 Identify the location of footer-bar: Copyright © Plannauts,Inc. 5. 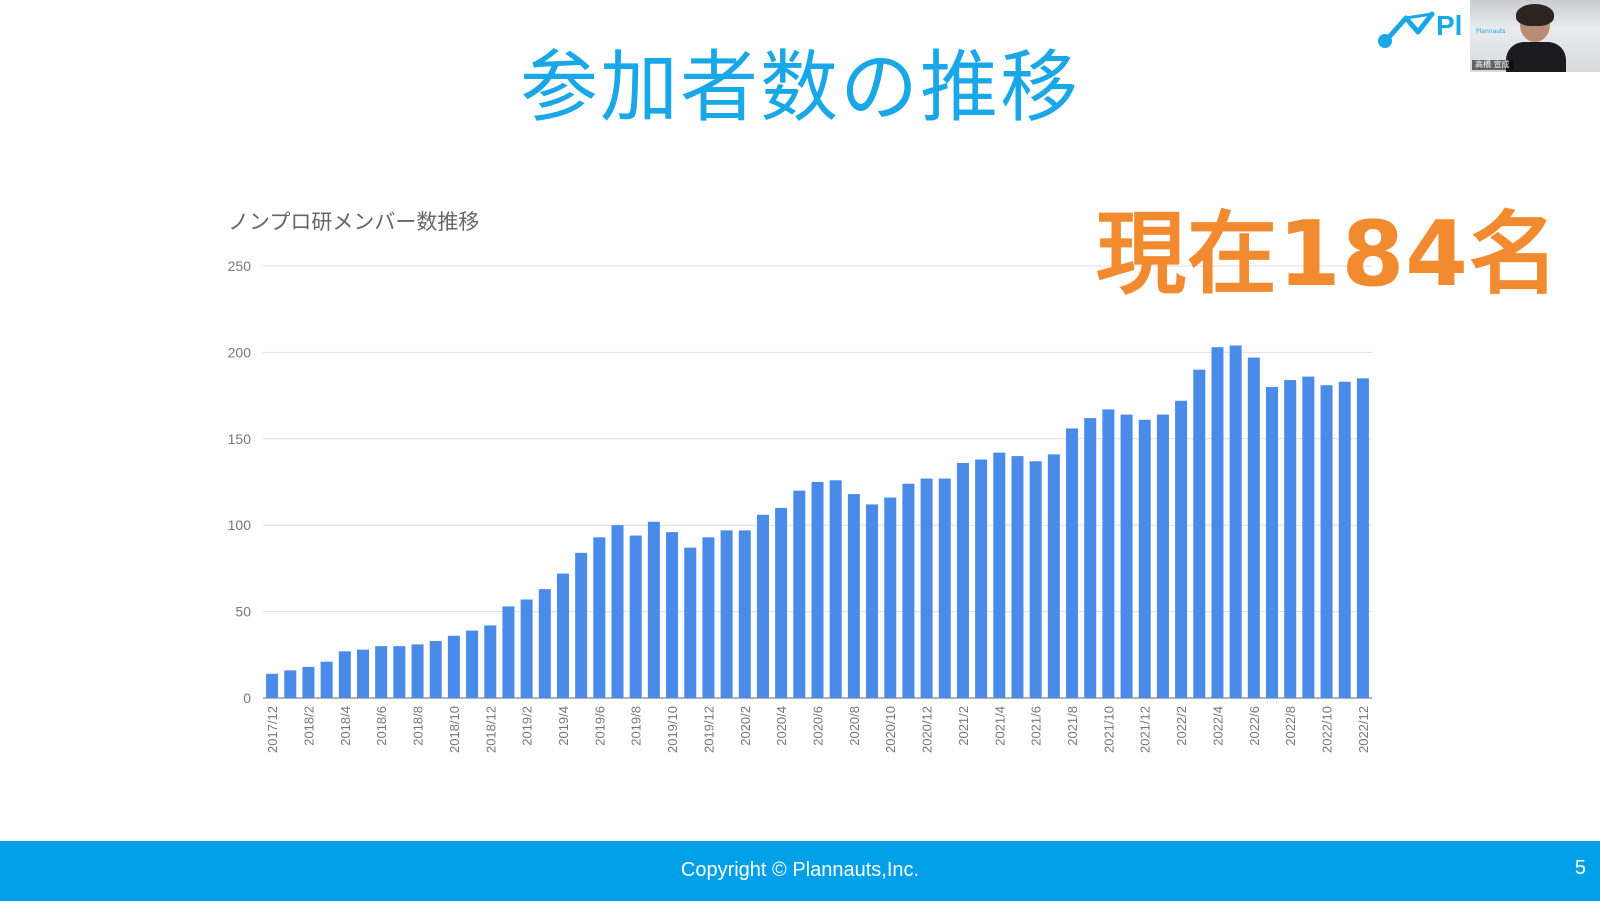
(800, 871).